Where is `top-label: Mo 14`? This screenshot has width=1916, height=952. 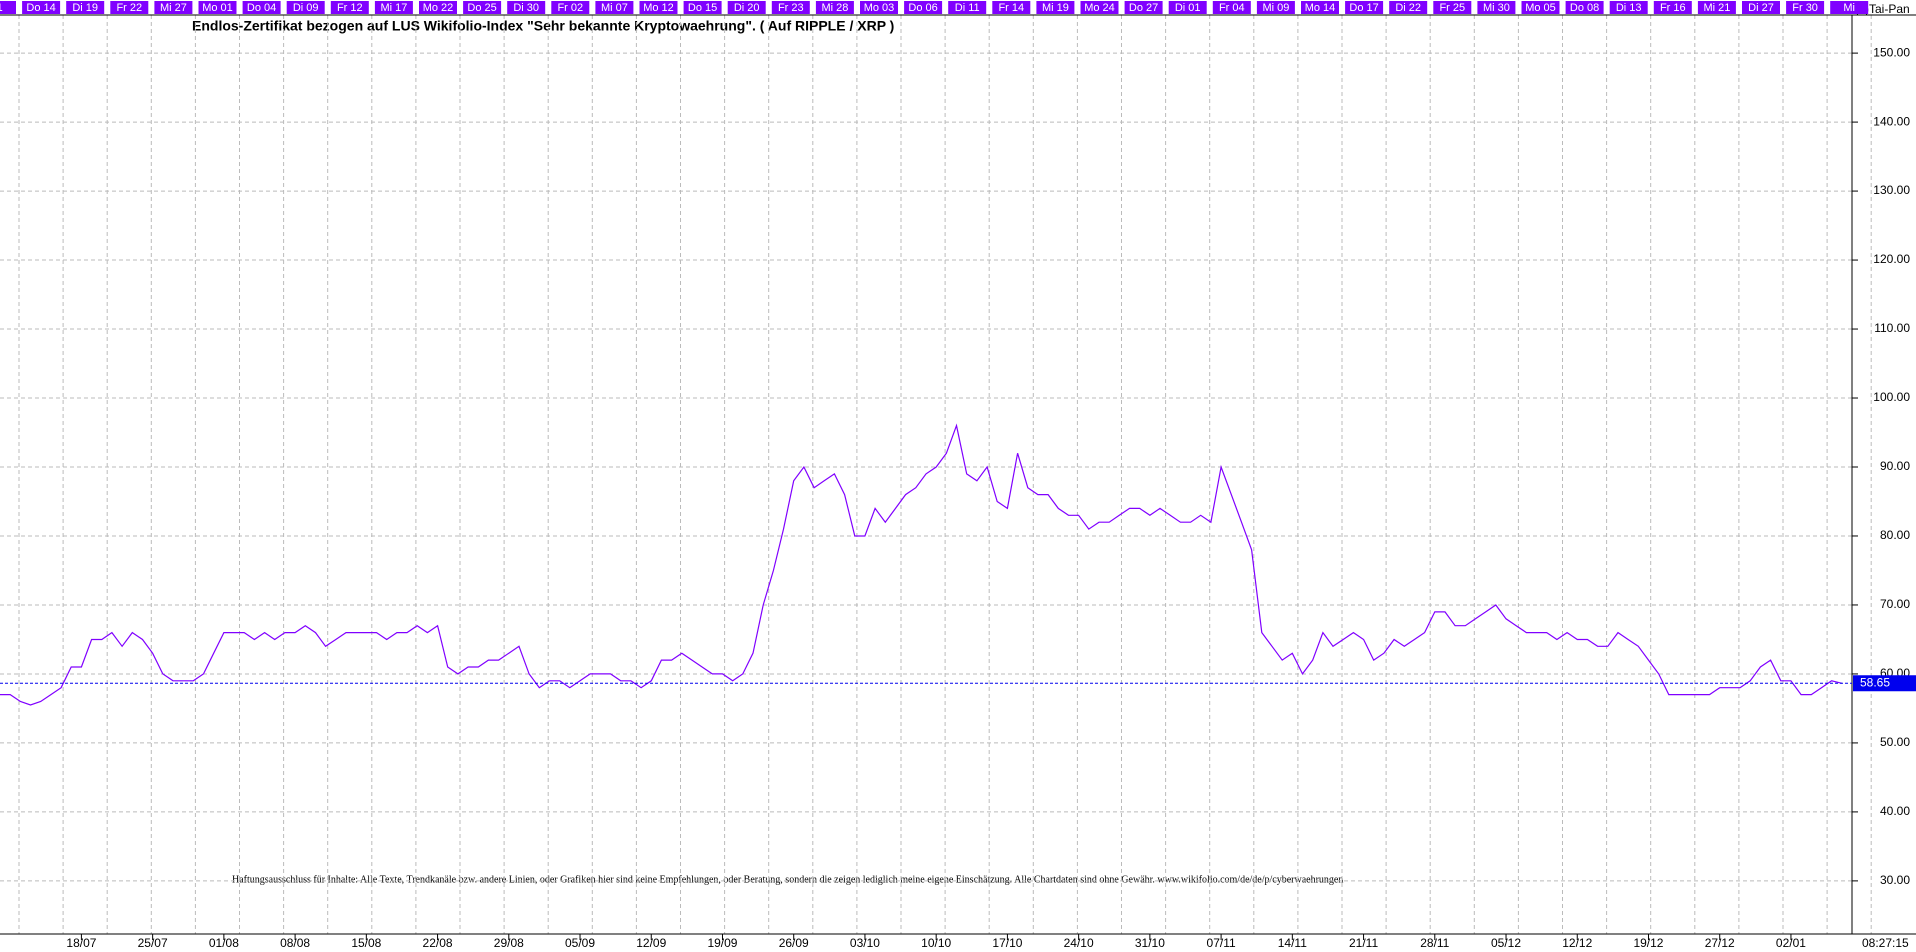 top-label: Mo 14 is located at coordinates (1320, 8).